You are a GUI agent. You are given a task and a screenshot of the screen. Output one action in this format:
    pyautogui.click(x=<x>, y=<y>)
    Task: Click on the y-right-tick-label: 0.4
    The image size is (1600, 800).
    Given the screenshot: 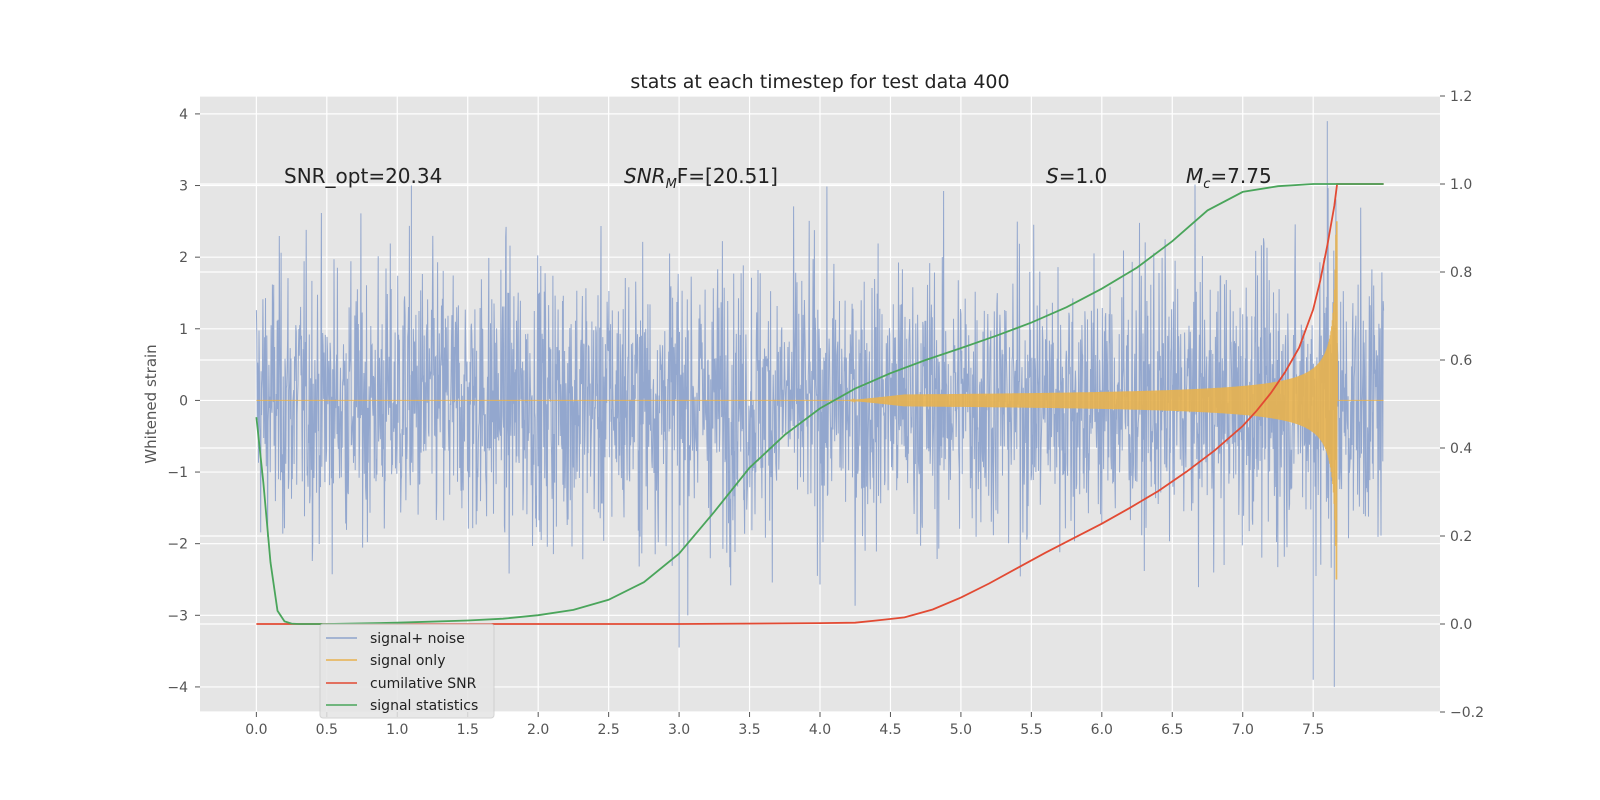 What is the action you would take?
    pyautogui.click(x=1461, y=449)
    